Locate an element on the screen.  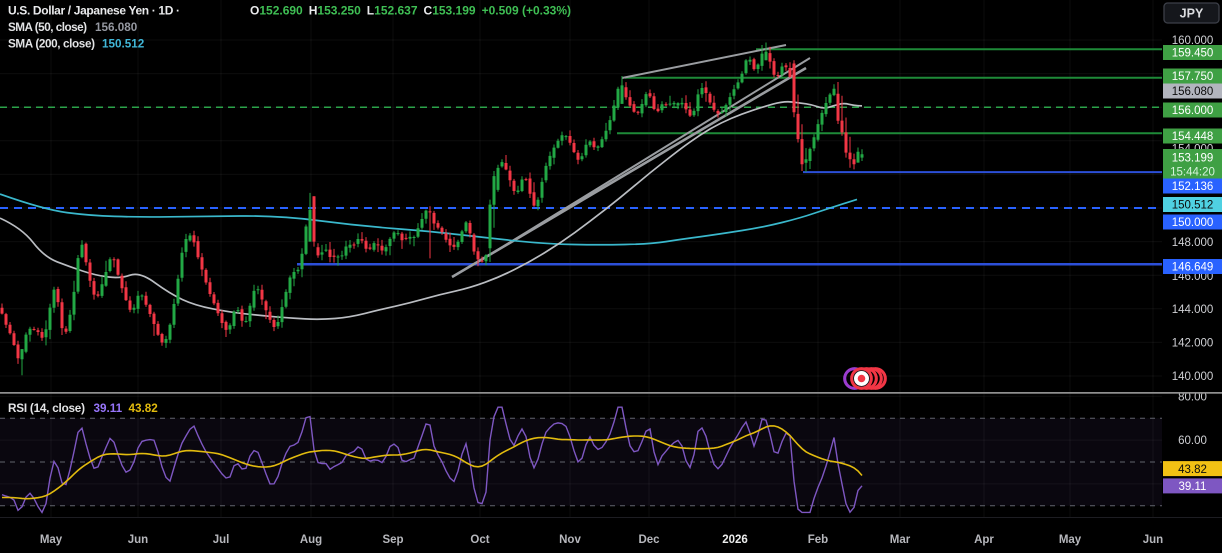
svg-text: RSI (14, close) is located at coordinates (46, 408).